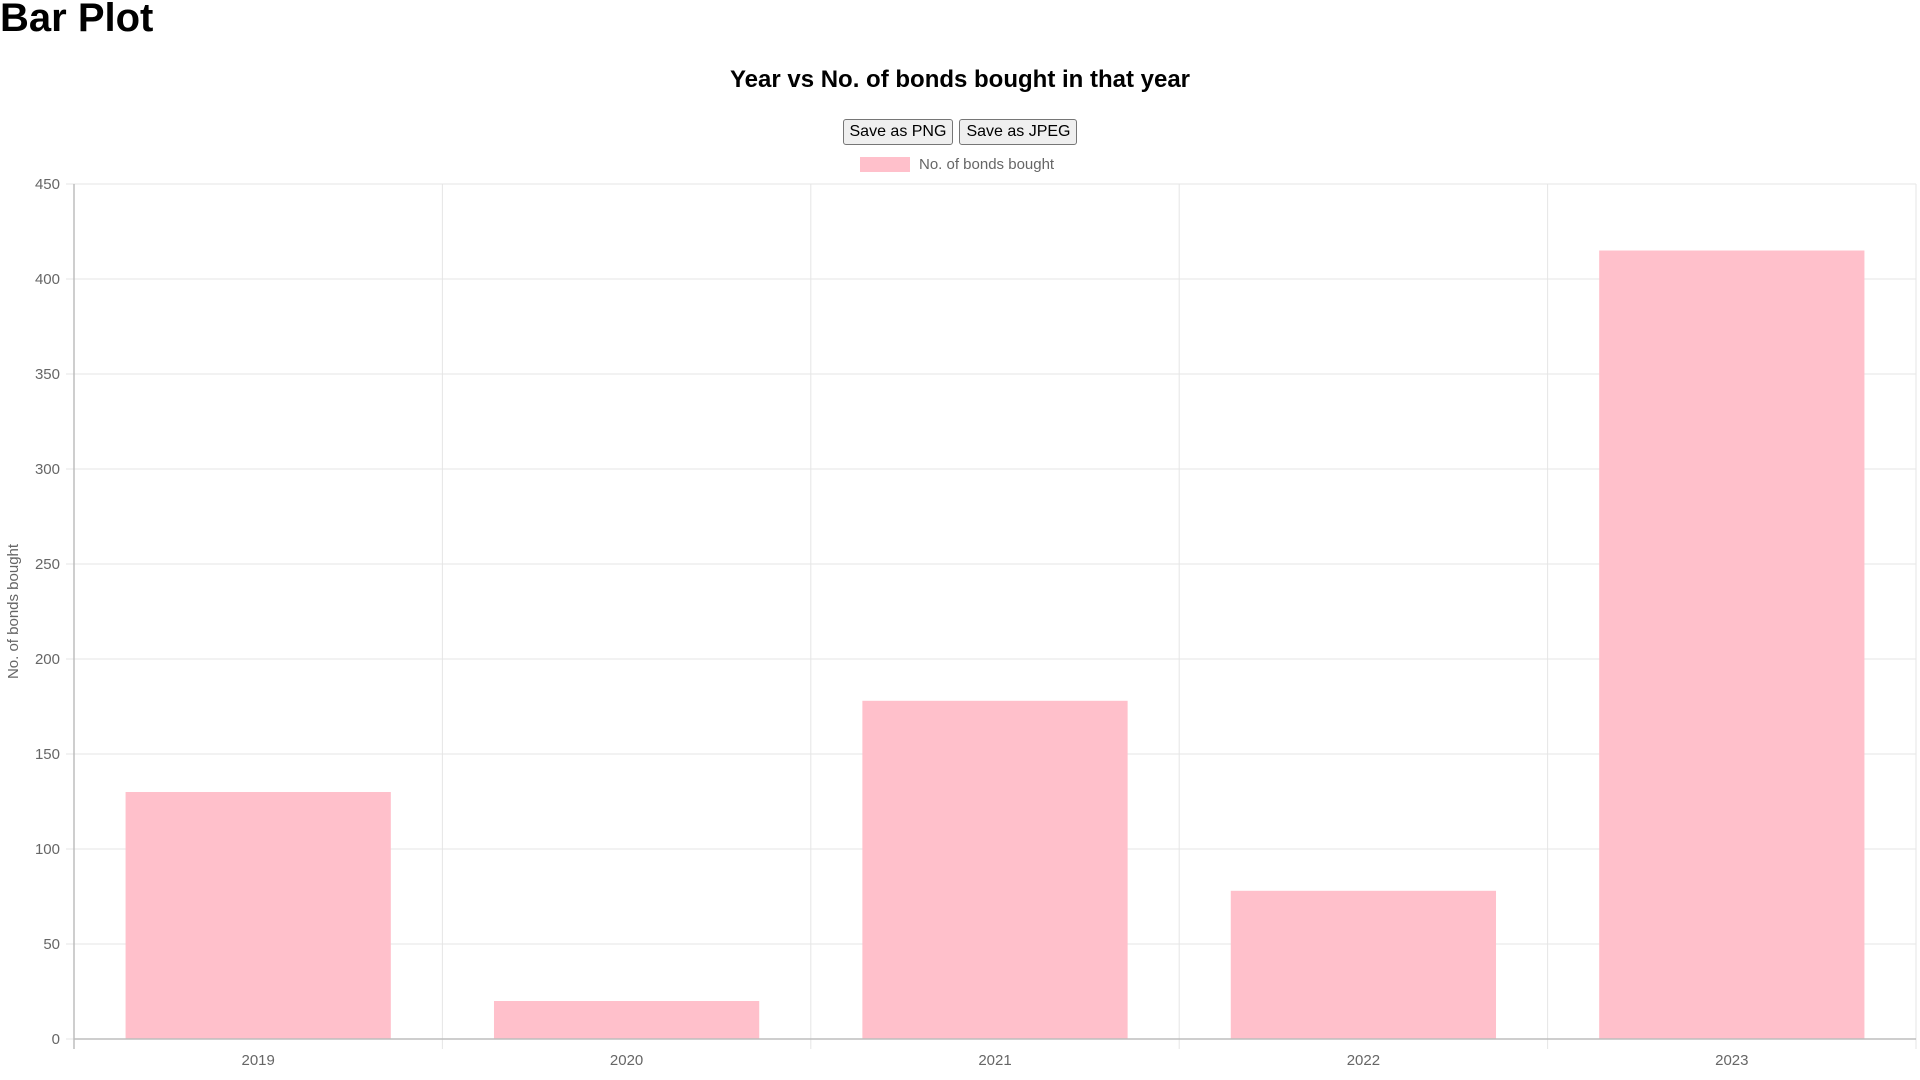 The height and width of the screenshot is (1080, 1920). Describe the element at coordinates (1363, 964) in the screenshot. I see `bar-2022` at that location.